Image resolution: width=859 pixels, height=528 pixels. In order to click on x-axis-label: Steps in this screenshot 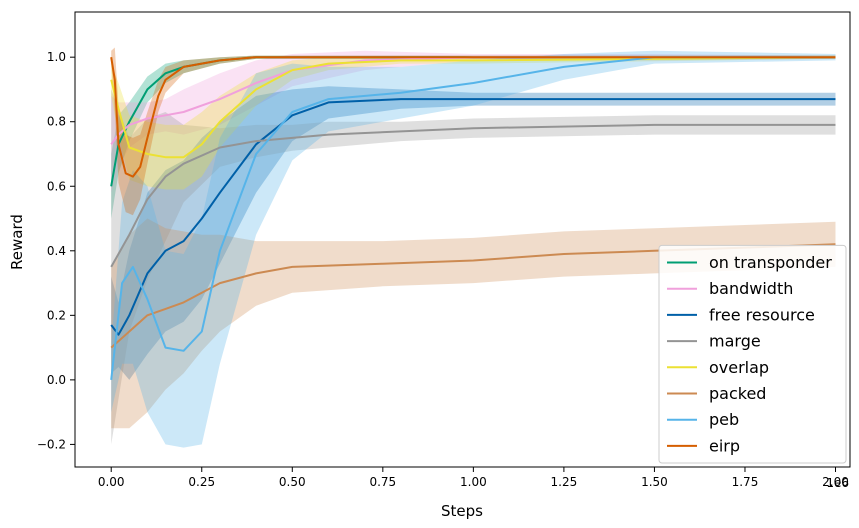, I will do `click(462, 511)`.